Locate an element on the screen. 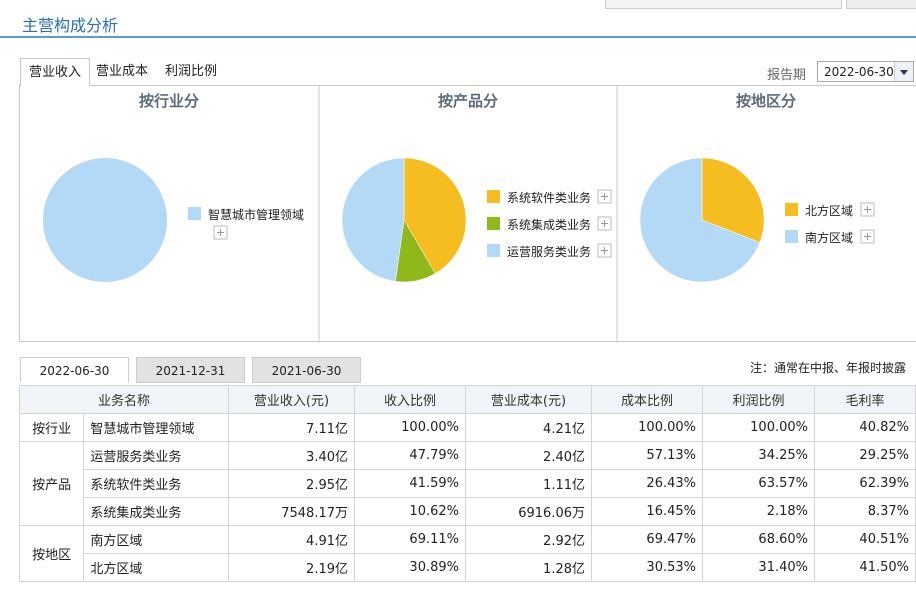  legend-label: 智慧城市管理领域 is located at coordinates (256, 214).